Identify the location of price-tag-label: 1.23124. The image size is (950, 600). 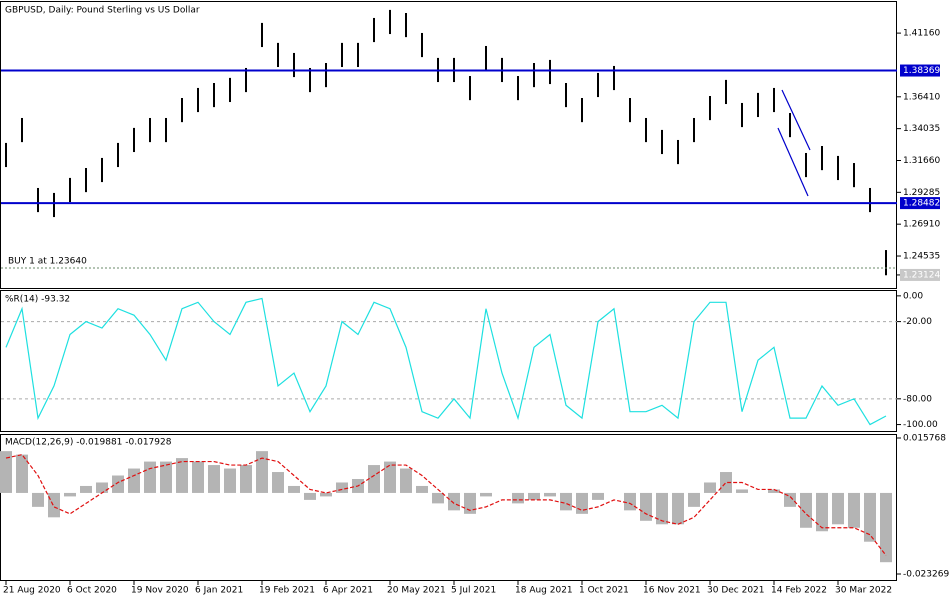
(921, 275).